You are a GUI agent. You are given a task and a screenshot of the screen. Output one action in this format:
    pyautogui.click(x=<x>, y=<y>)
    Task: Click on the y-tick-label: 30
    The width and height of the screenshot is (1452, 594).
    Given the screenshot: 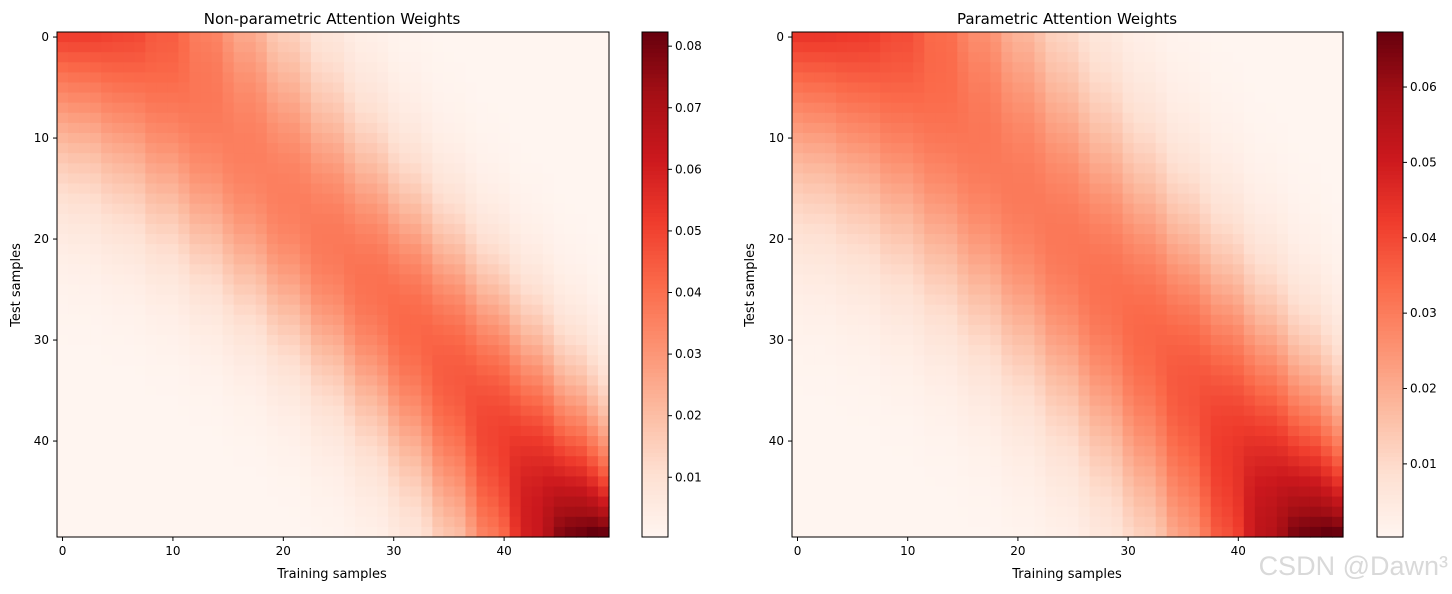 What is the action you would take?
    pyautogui.click(x=41, y=340)
    